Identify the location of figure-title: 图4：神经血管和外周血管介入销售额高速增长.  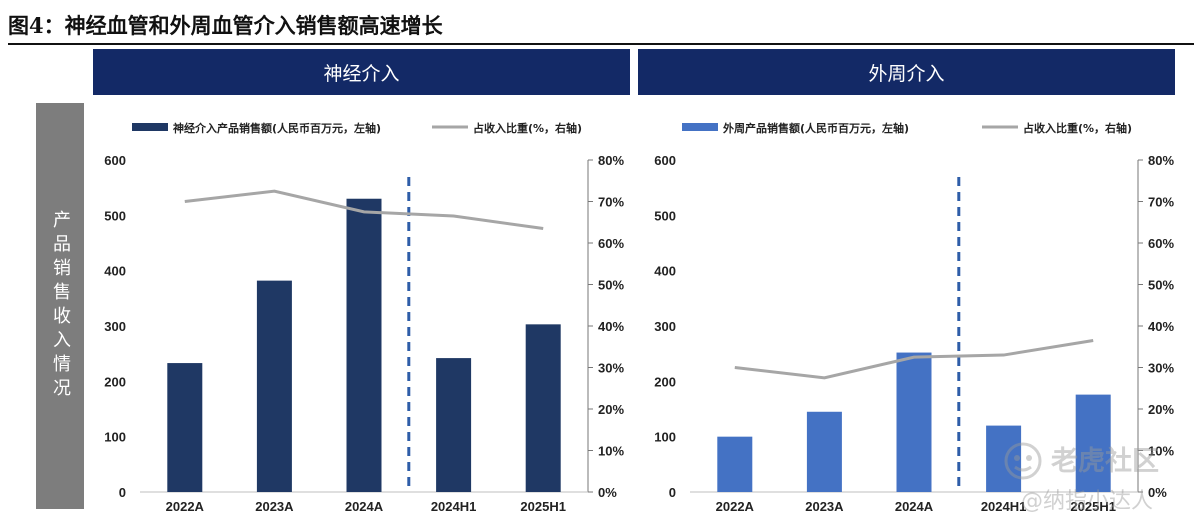
(225, 25).